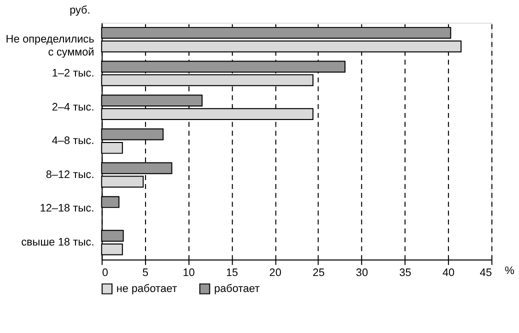 This screenshot has width=519, height=333. What do you see at coordinates (73, 73) in the screenshot?
I see `y-tick-label: 1–2 тыс.` at bounding box center [73, 73].